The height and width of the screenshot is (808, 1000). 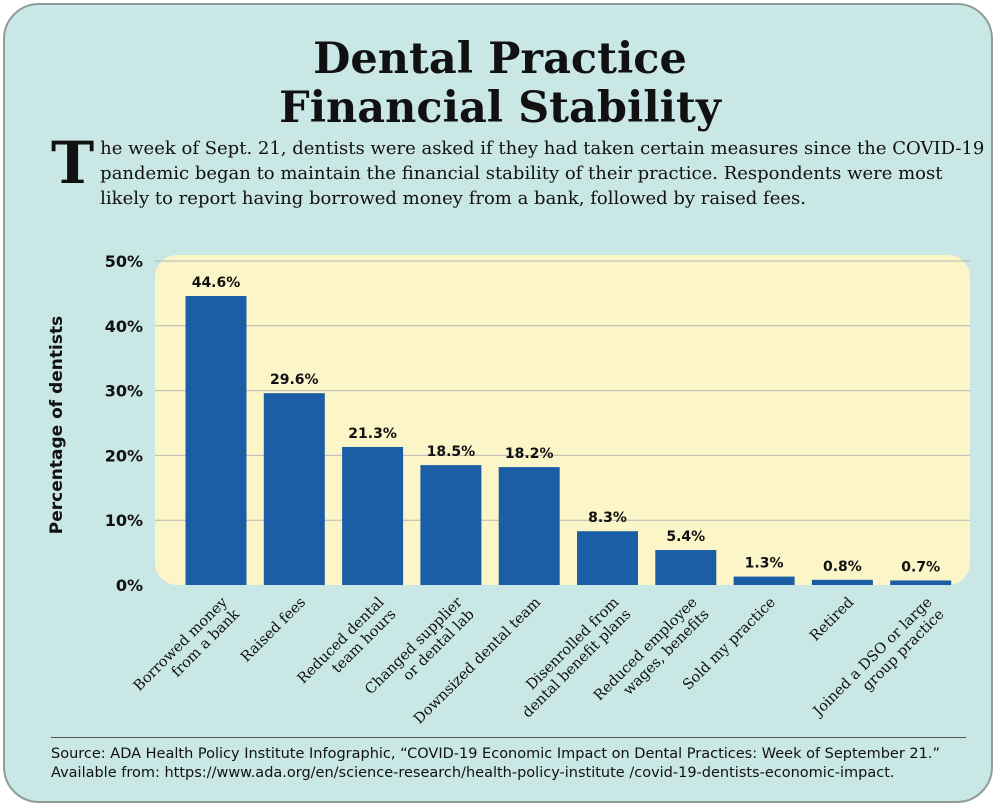 I want to click on page-title: Dental Practice Financial Stability, so click(x=498, y=83).